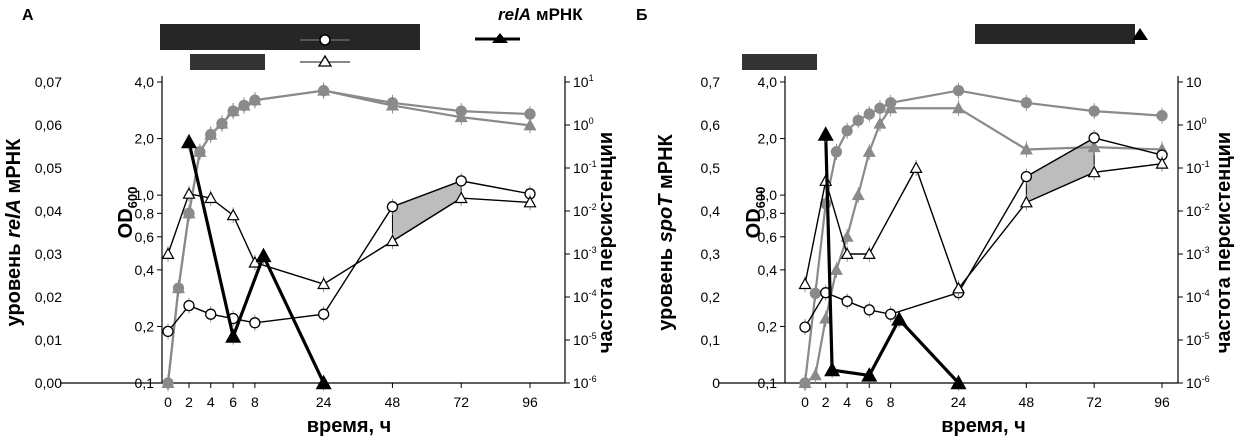 The height and width of the screenshot is (440, 1249). What do you see at coordinates (325, 40) in the screenshot?
I see `legend-marker-open-circle` at bounding box center [325, 40].